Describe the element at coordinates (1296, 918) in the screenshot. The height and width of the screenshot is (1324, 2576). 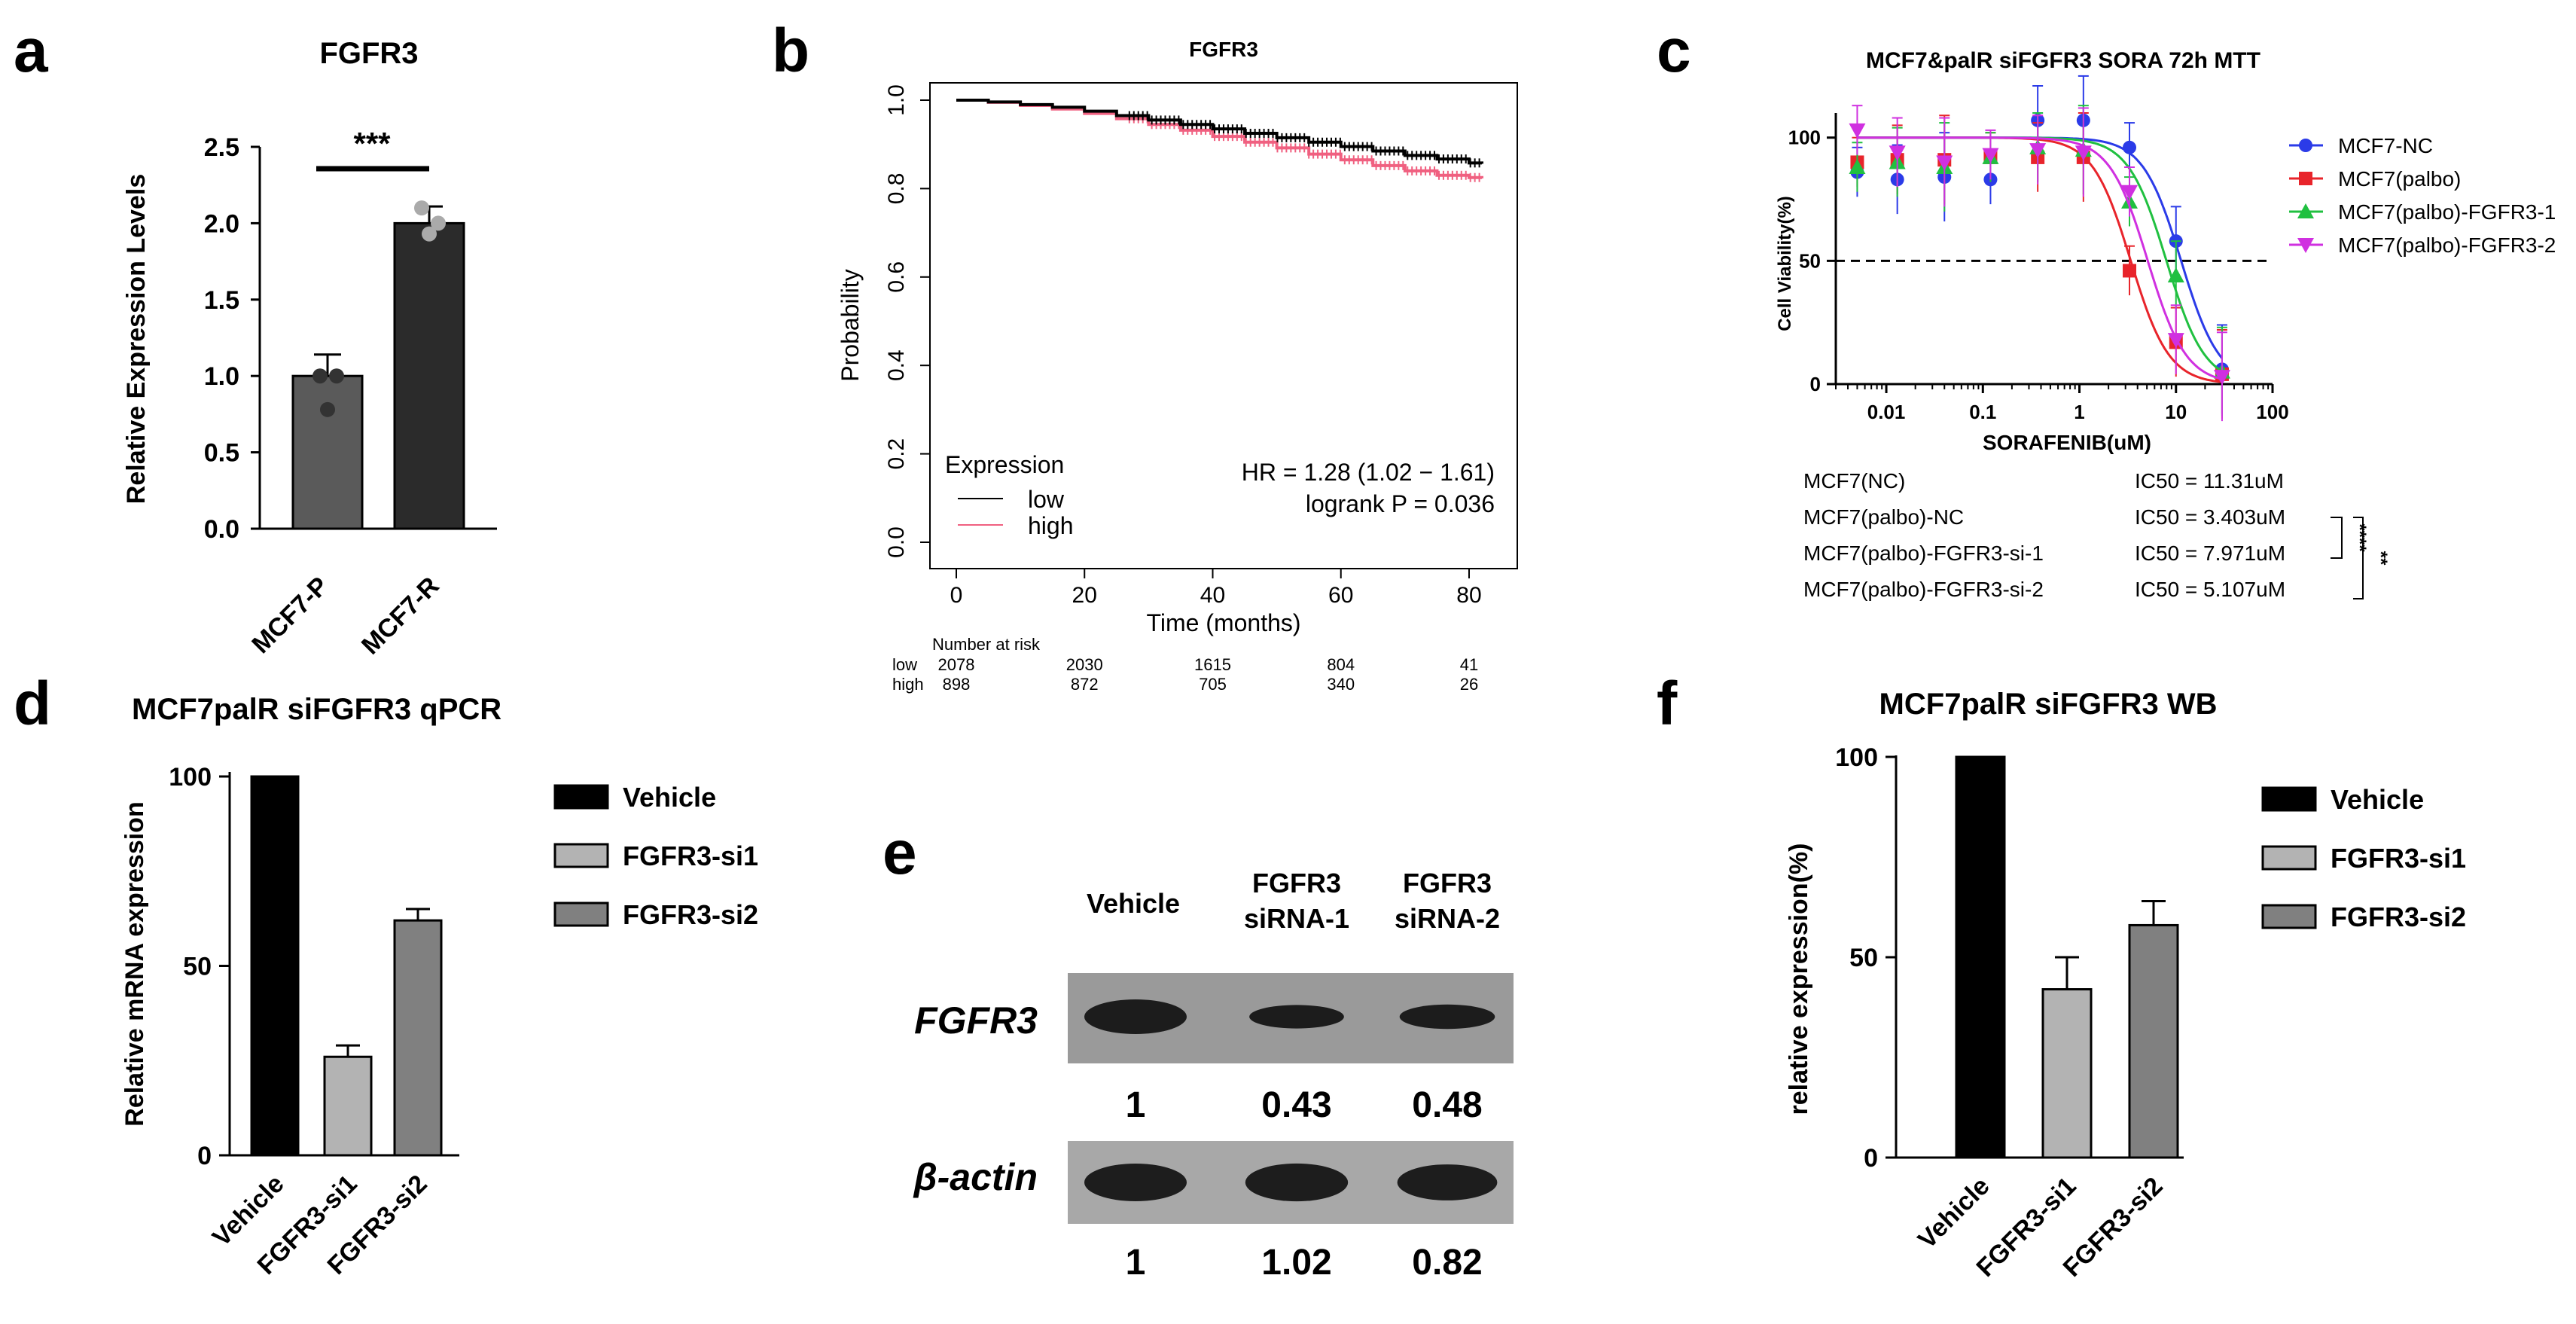
I see `panel-e-col-1-line2: siRNA-1` at that location.